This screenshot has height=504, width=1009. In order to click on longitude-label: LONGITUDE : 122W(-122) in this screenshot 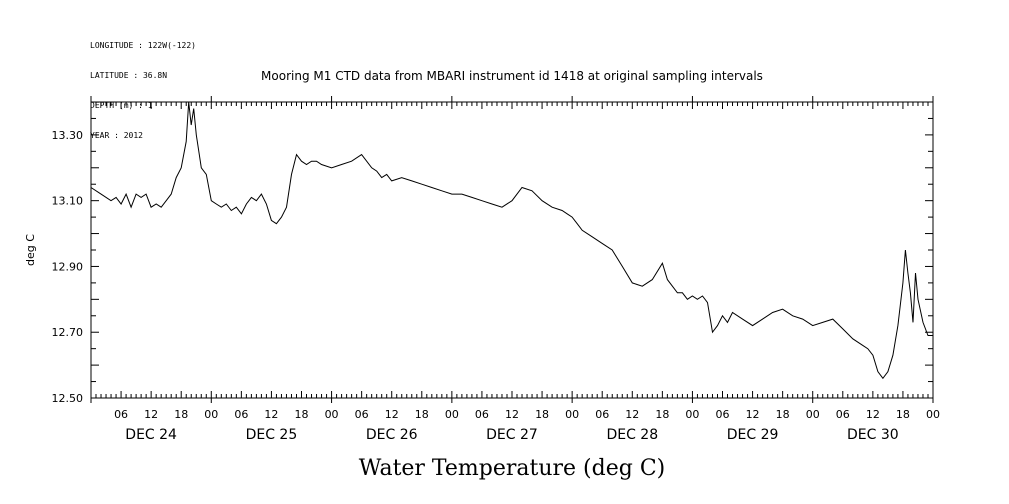, I will do `click(143, 45)`.